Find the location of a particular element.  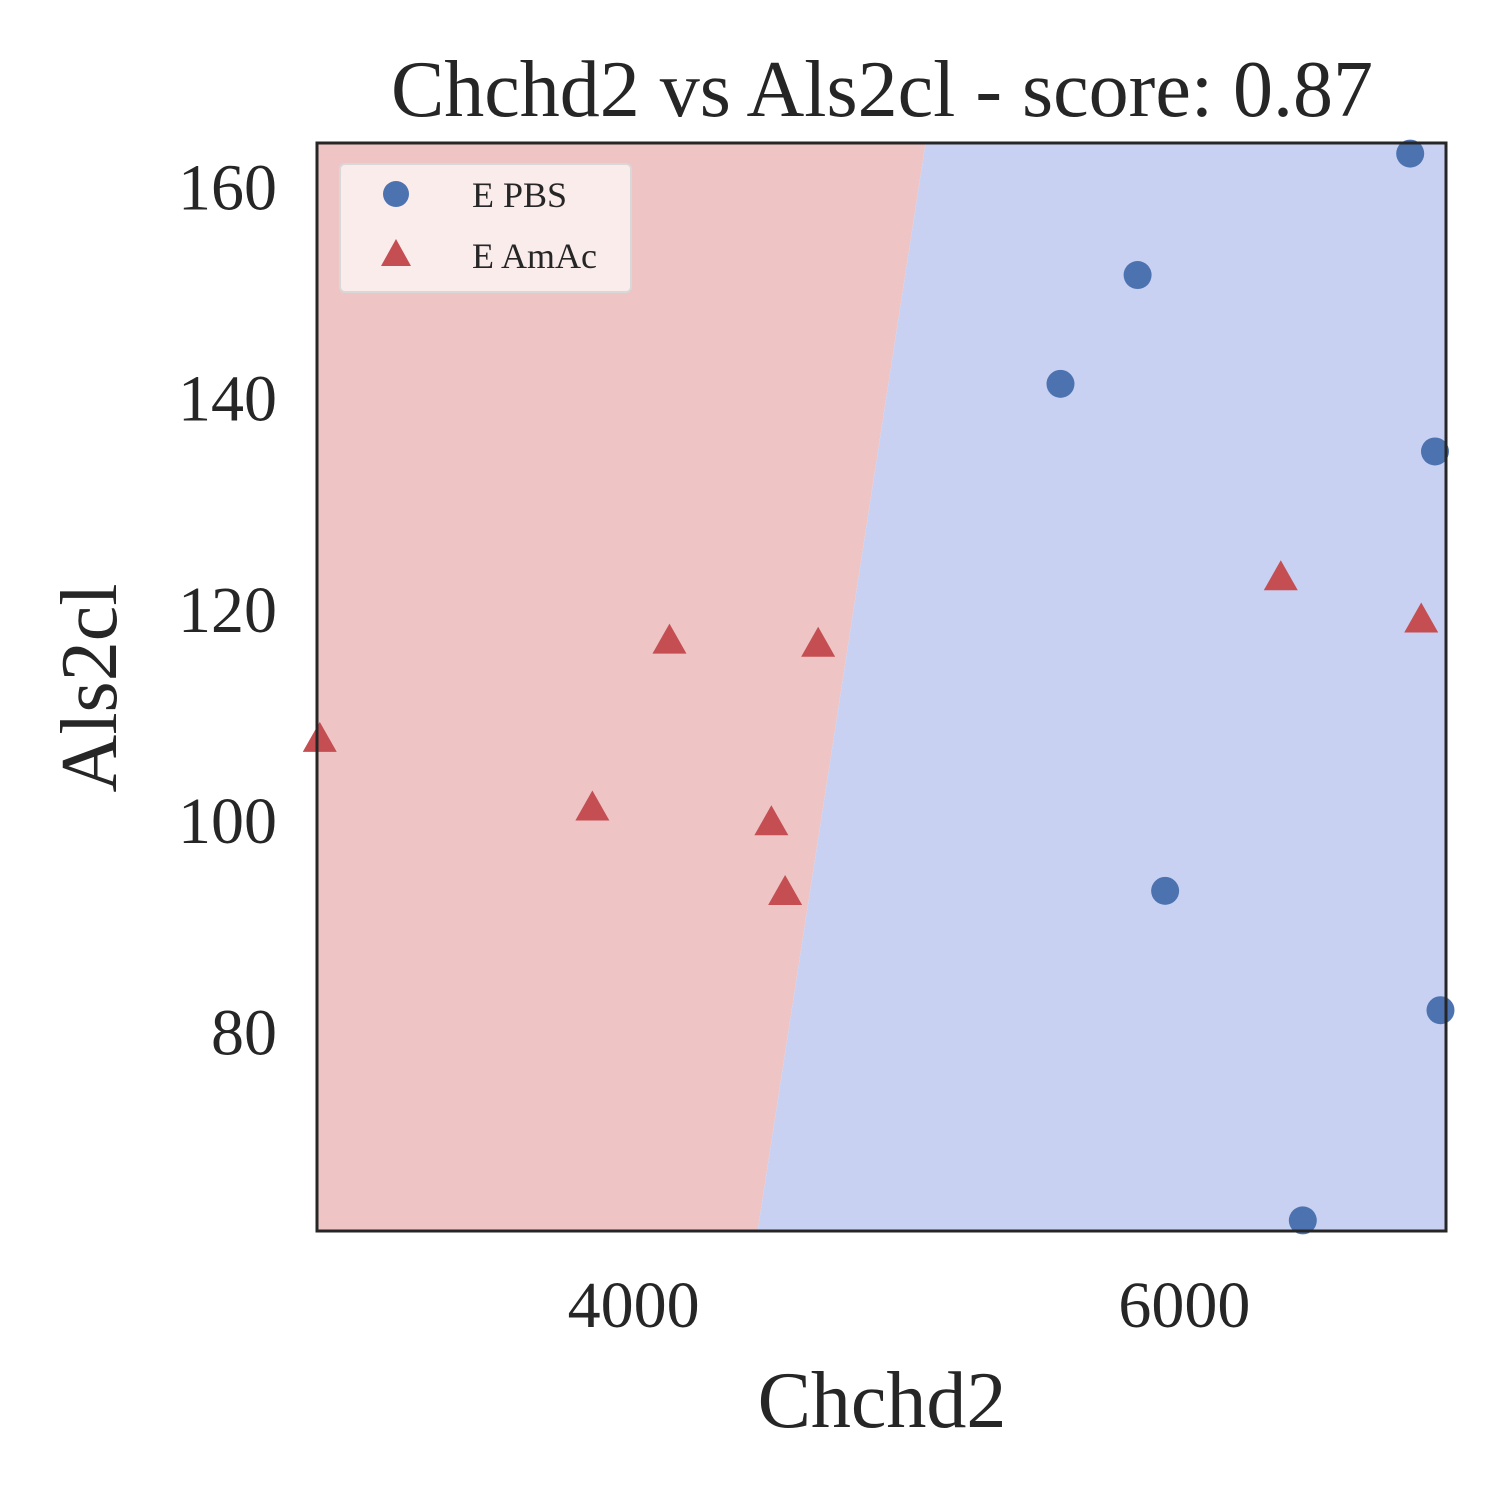

y-axis-label: Als2cl is located at coordinates (90, 688).